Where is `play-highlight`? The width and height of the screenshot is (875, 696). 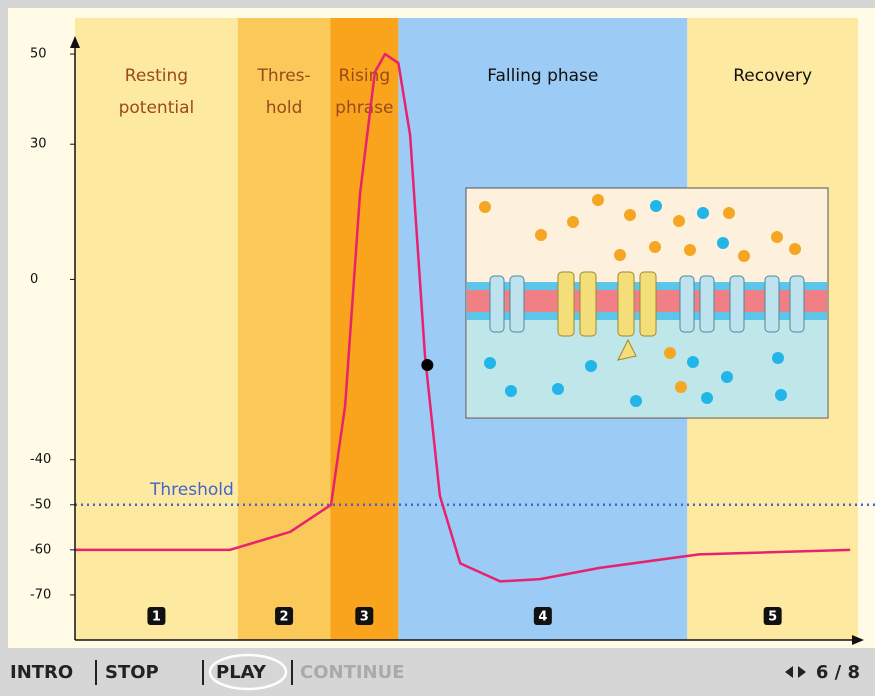
play-highlight is located at coordinates (248, 672).